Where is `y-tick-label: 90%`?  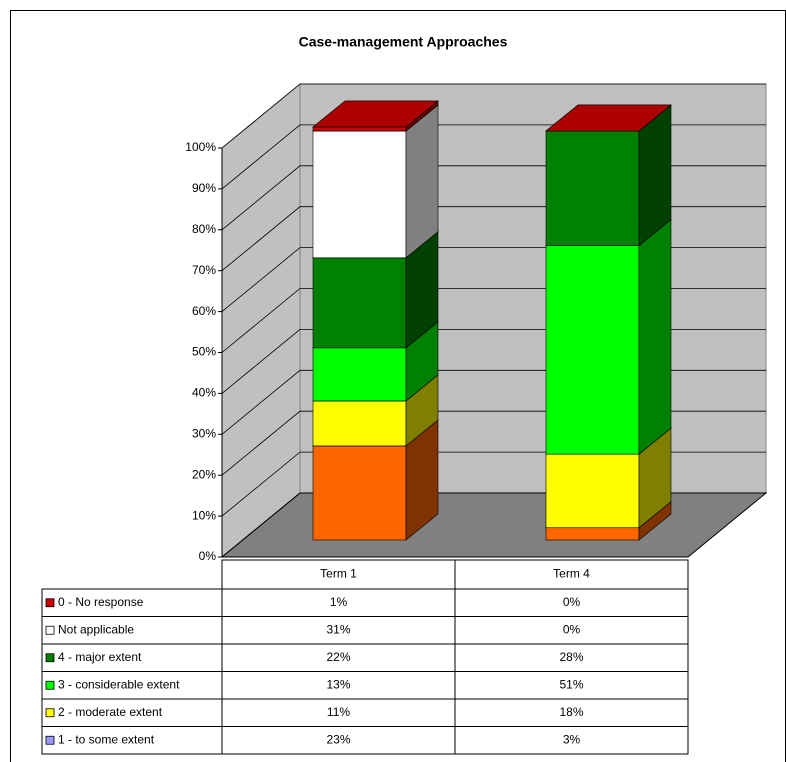 y-tick-label: 90% is located at coordinates (204, 188).